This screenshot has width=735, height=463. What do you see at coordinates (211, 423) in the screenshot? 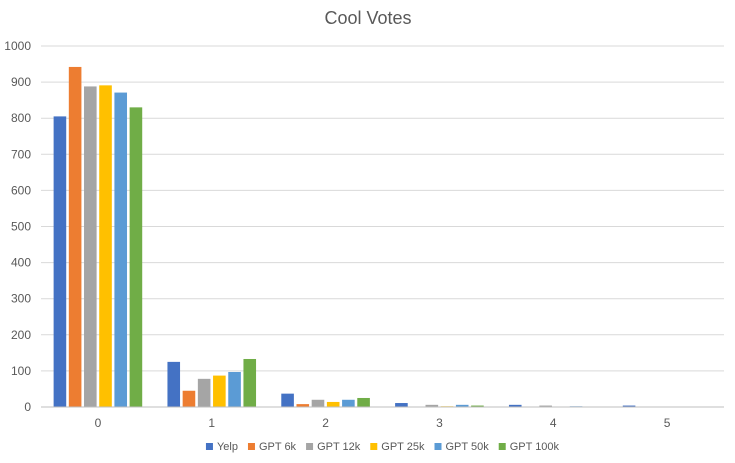
I see `x-tick-label: 1` at bounding box center [211, 423].